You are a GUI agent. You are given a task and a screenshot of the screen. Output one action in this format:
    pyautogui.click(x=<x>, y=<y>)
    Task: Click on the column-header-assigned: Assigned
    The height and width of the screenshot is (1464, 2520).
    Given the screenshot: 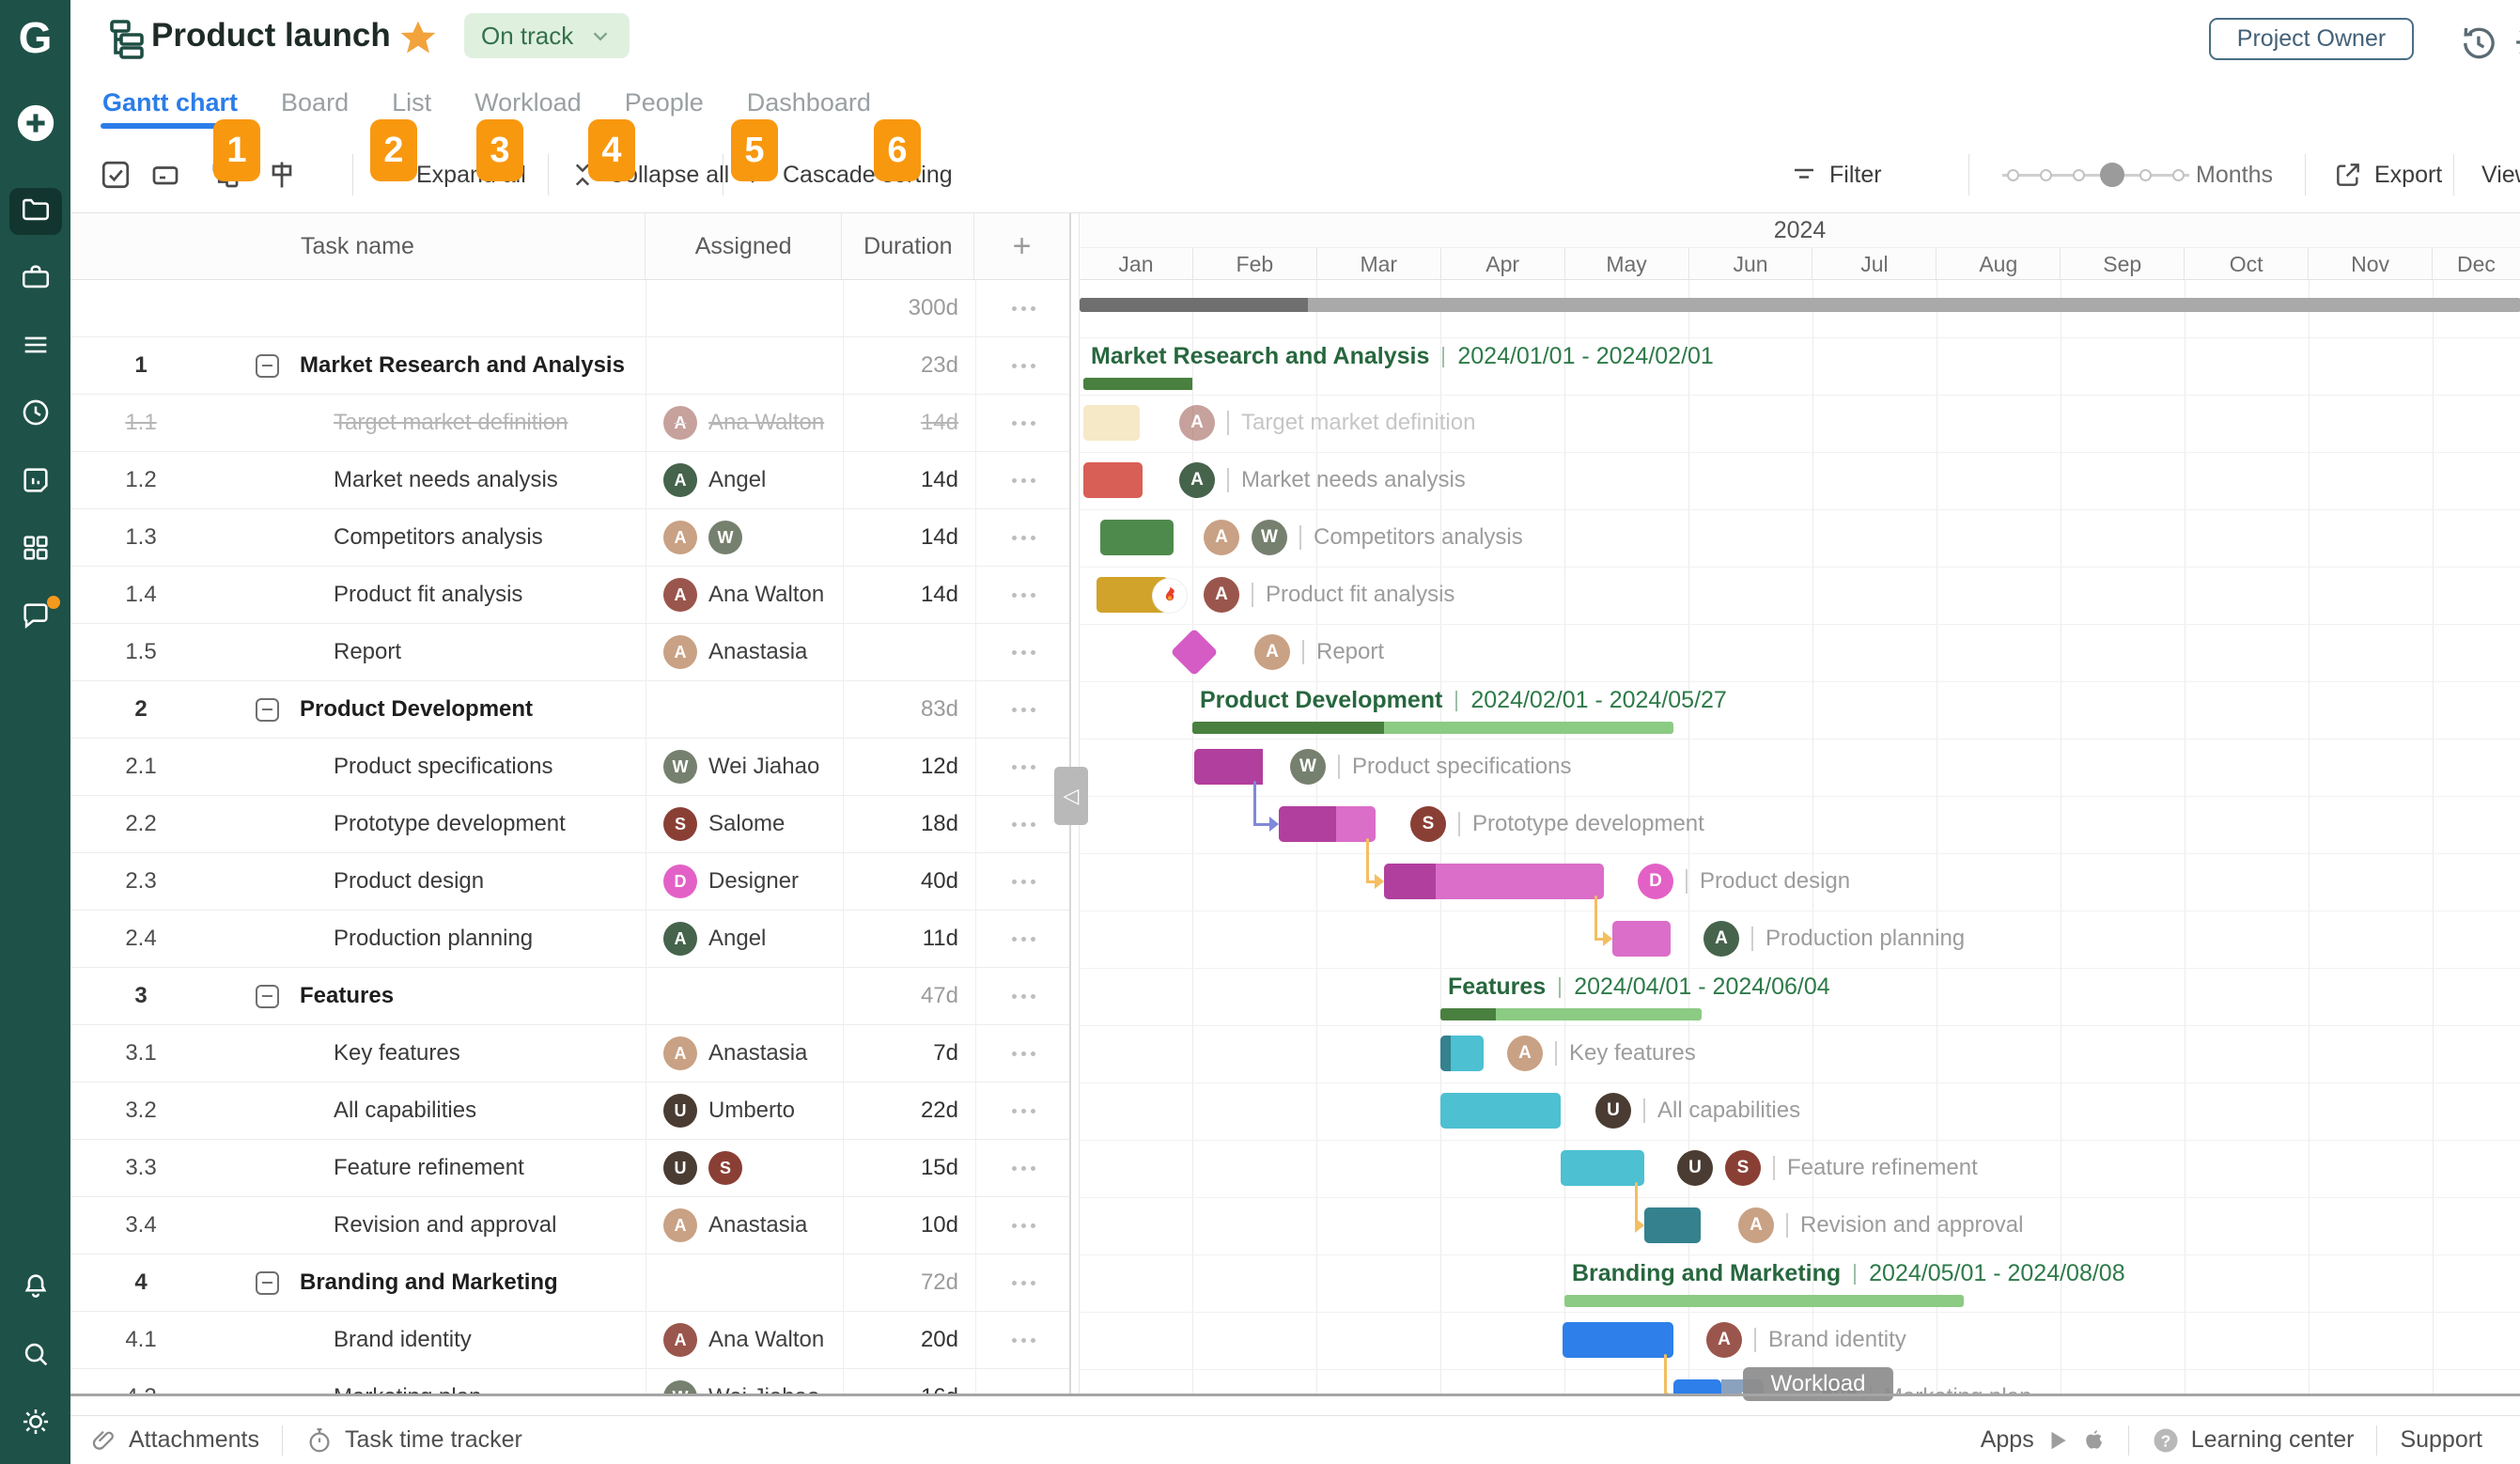 What is the action you would take?
    pyautogui.click(x=743, y=246)
    